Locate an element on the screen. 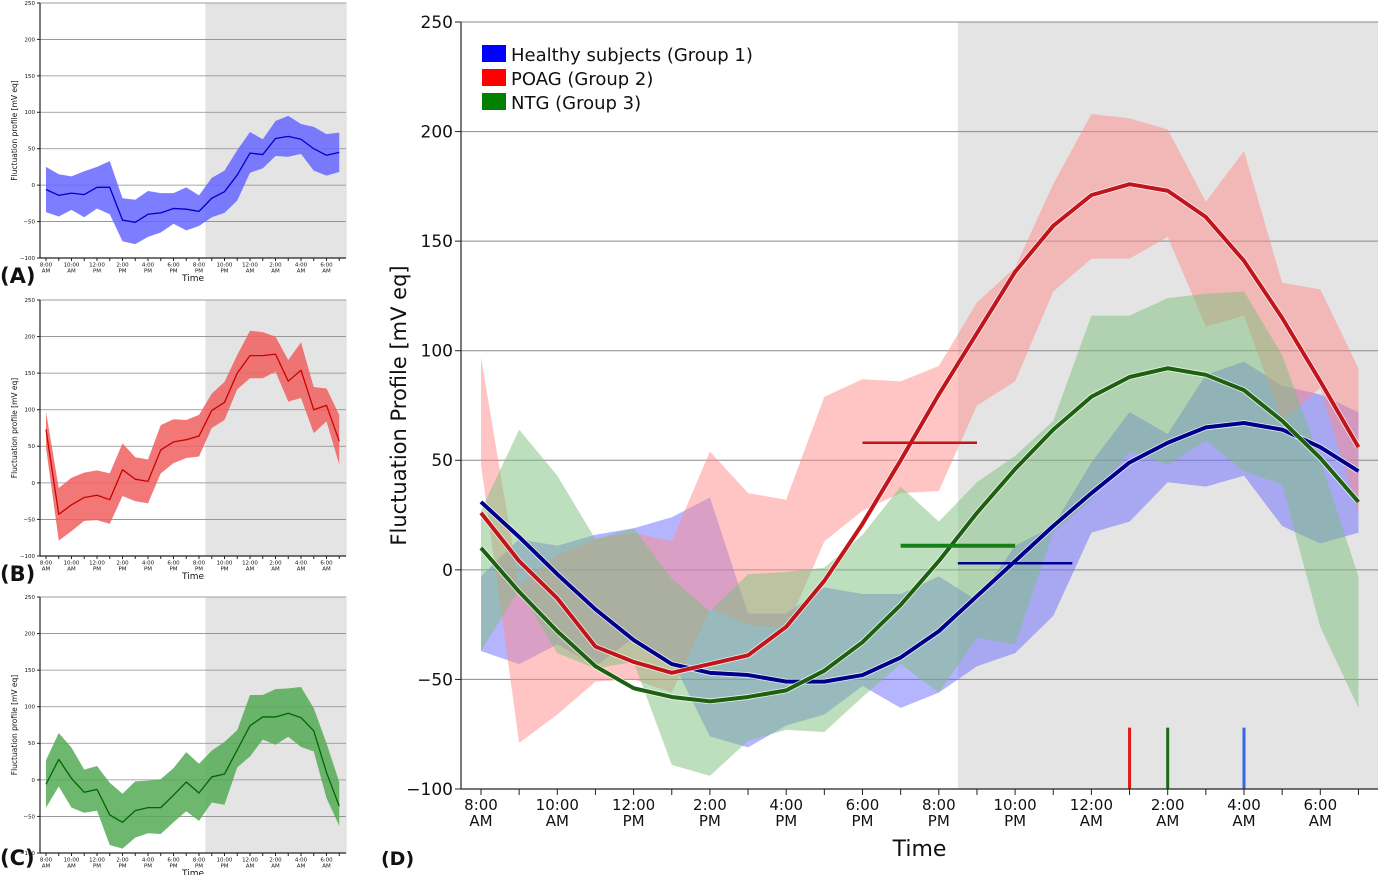  y-axis-label: Fluctuation Profile [mV eq] is located at coordinates (399, 405).